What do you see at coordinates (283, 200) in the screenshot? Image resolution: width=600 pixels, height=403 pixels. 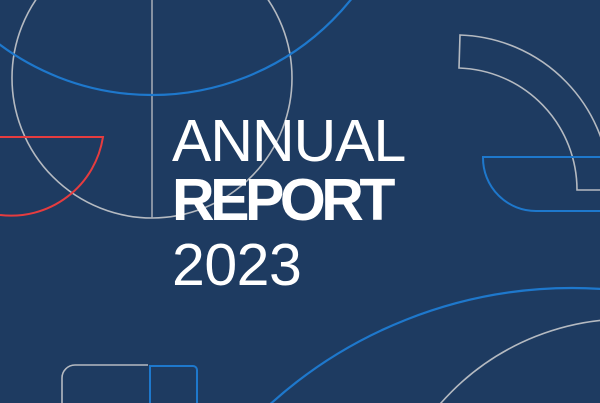 I see `title-line-report: REPORT` at bounding box center [283, 200].